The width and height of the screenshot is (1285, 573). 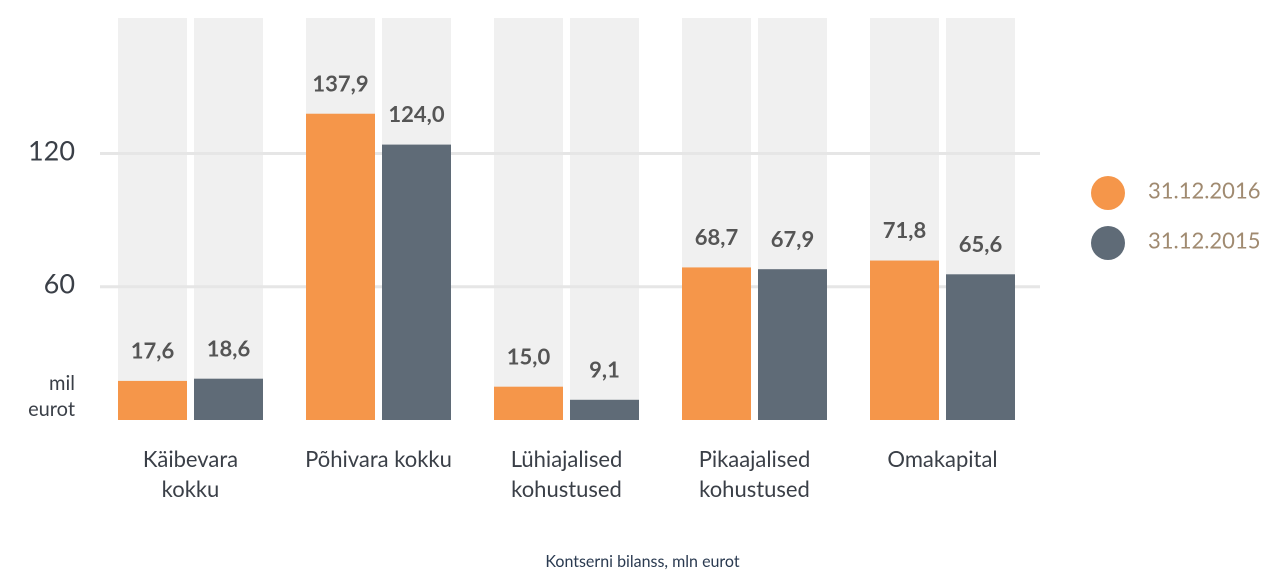 I want to click on y-axis-label: mil eurot, so click(x=51, y=396).